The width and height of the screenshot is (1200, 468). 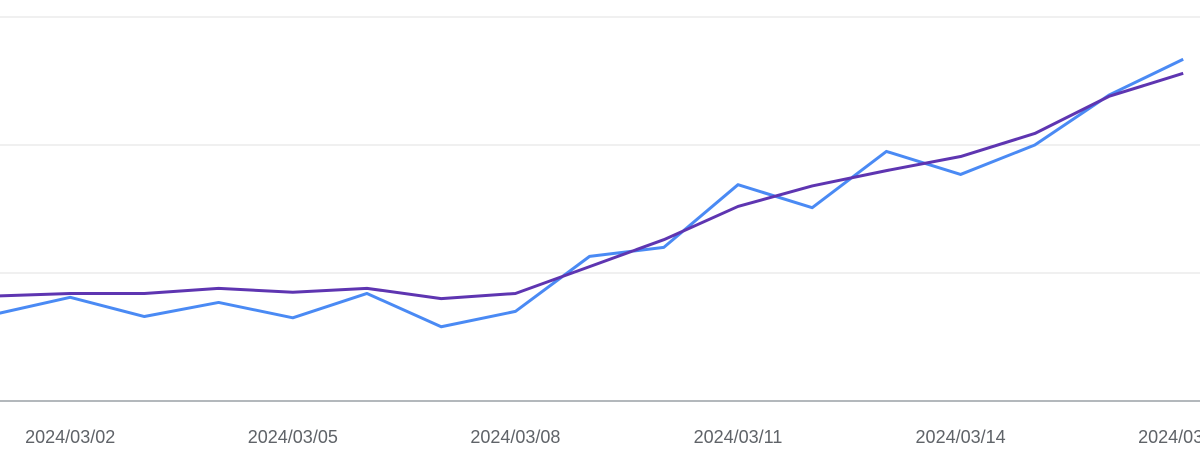 I want to click on x-tick-label: 2024/03/02, so click(x=70, y=437).